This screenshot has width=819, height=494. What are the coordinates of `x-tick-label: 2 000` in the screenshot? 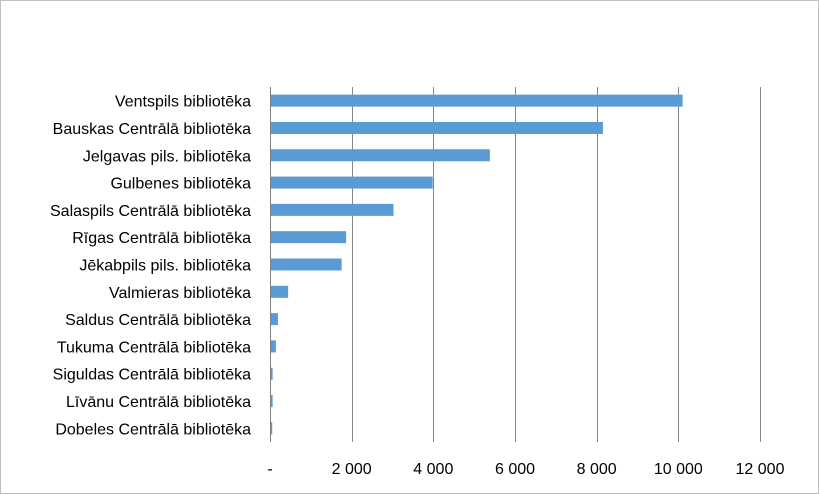 It's located at (352, 469).